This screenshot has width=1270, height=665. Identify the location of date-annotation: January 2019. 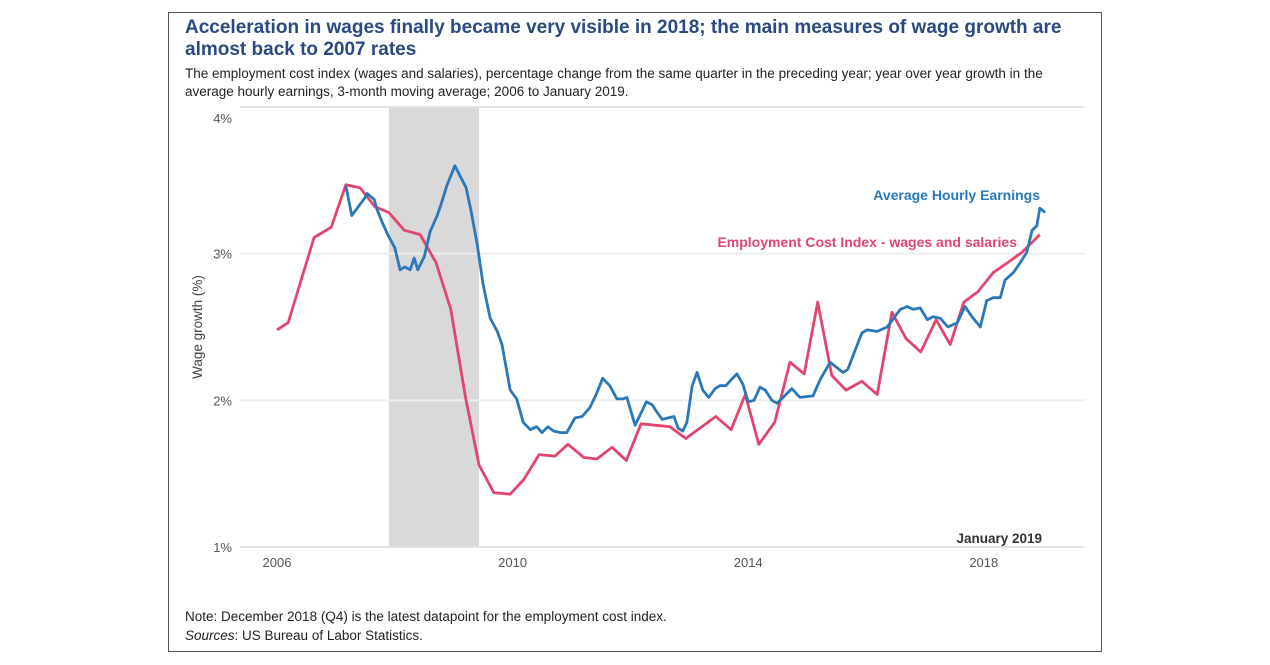
(999, 538).